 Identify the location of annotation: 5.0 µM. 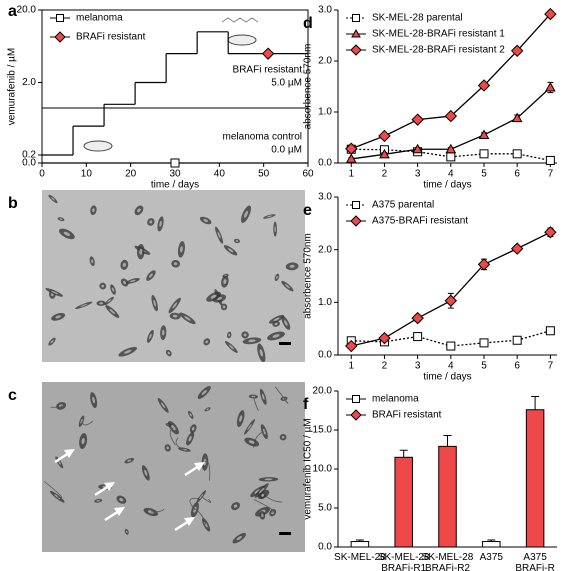
(286, 83).